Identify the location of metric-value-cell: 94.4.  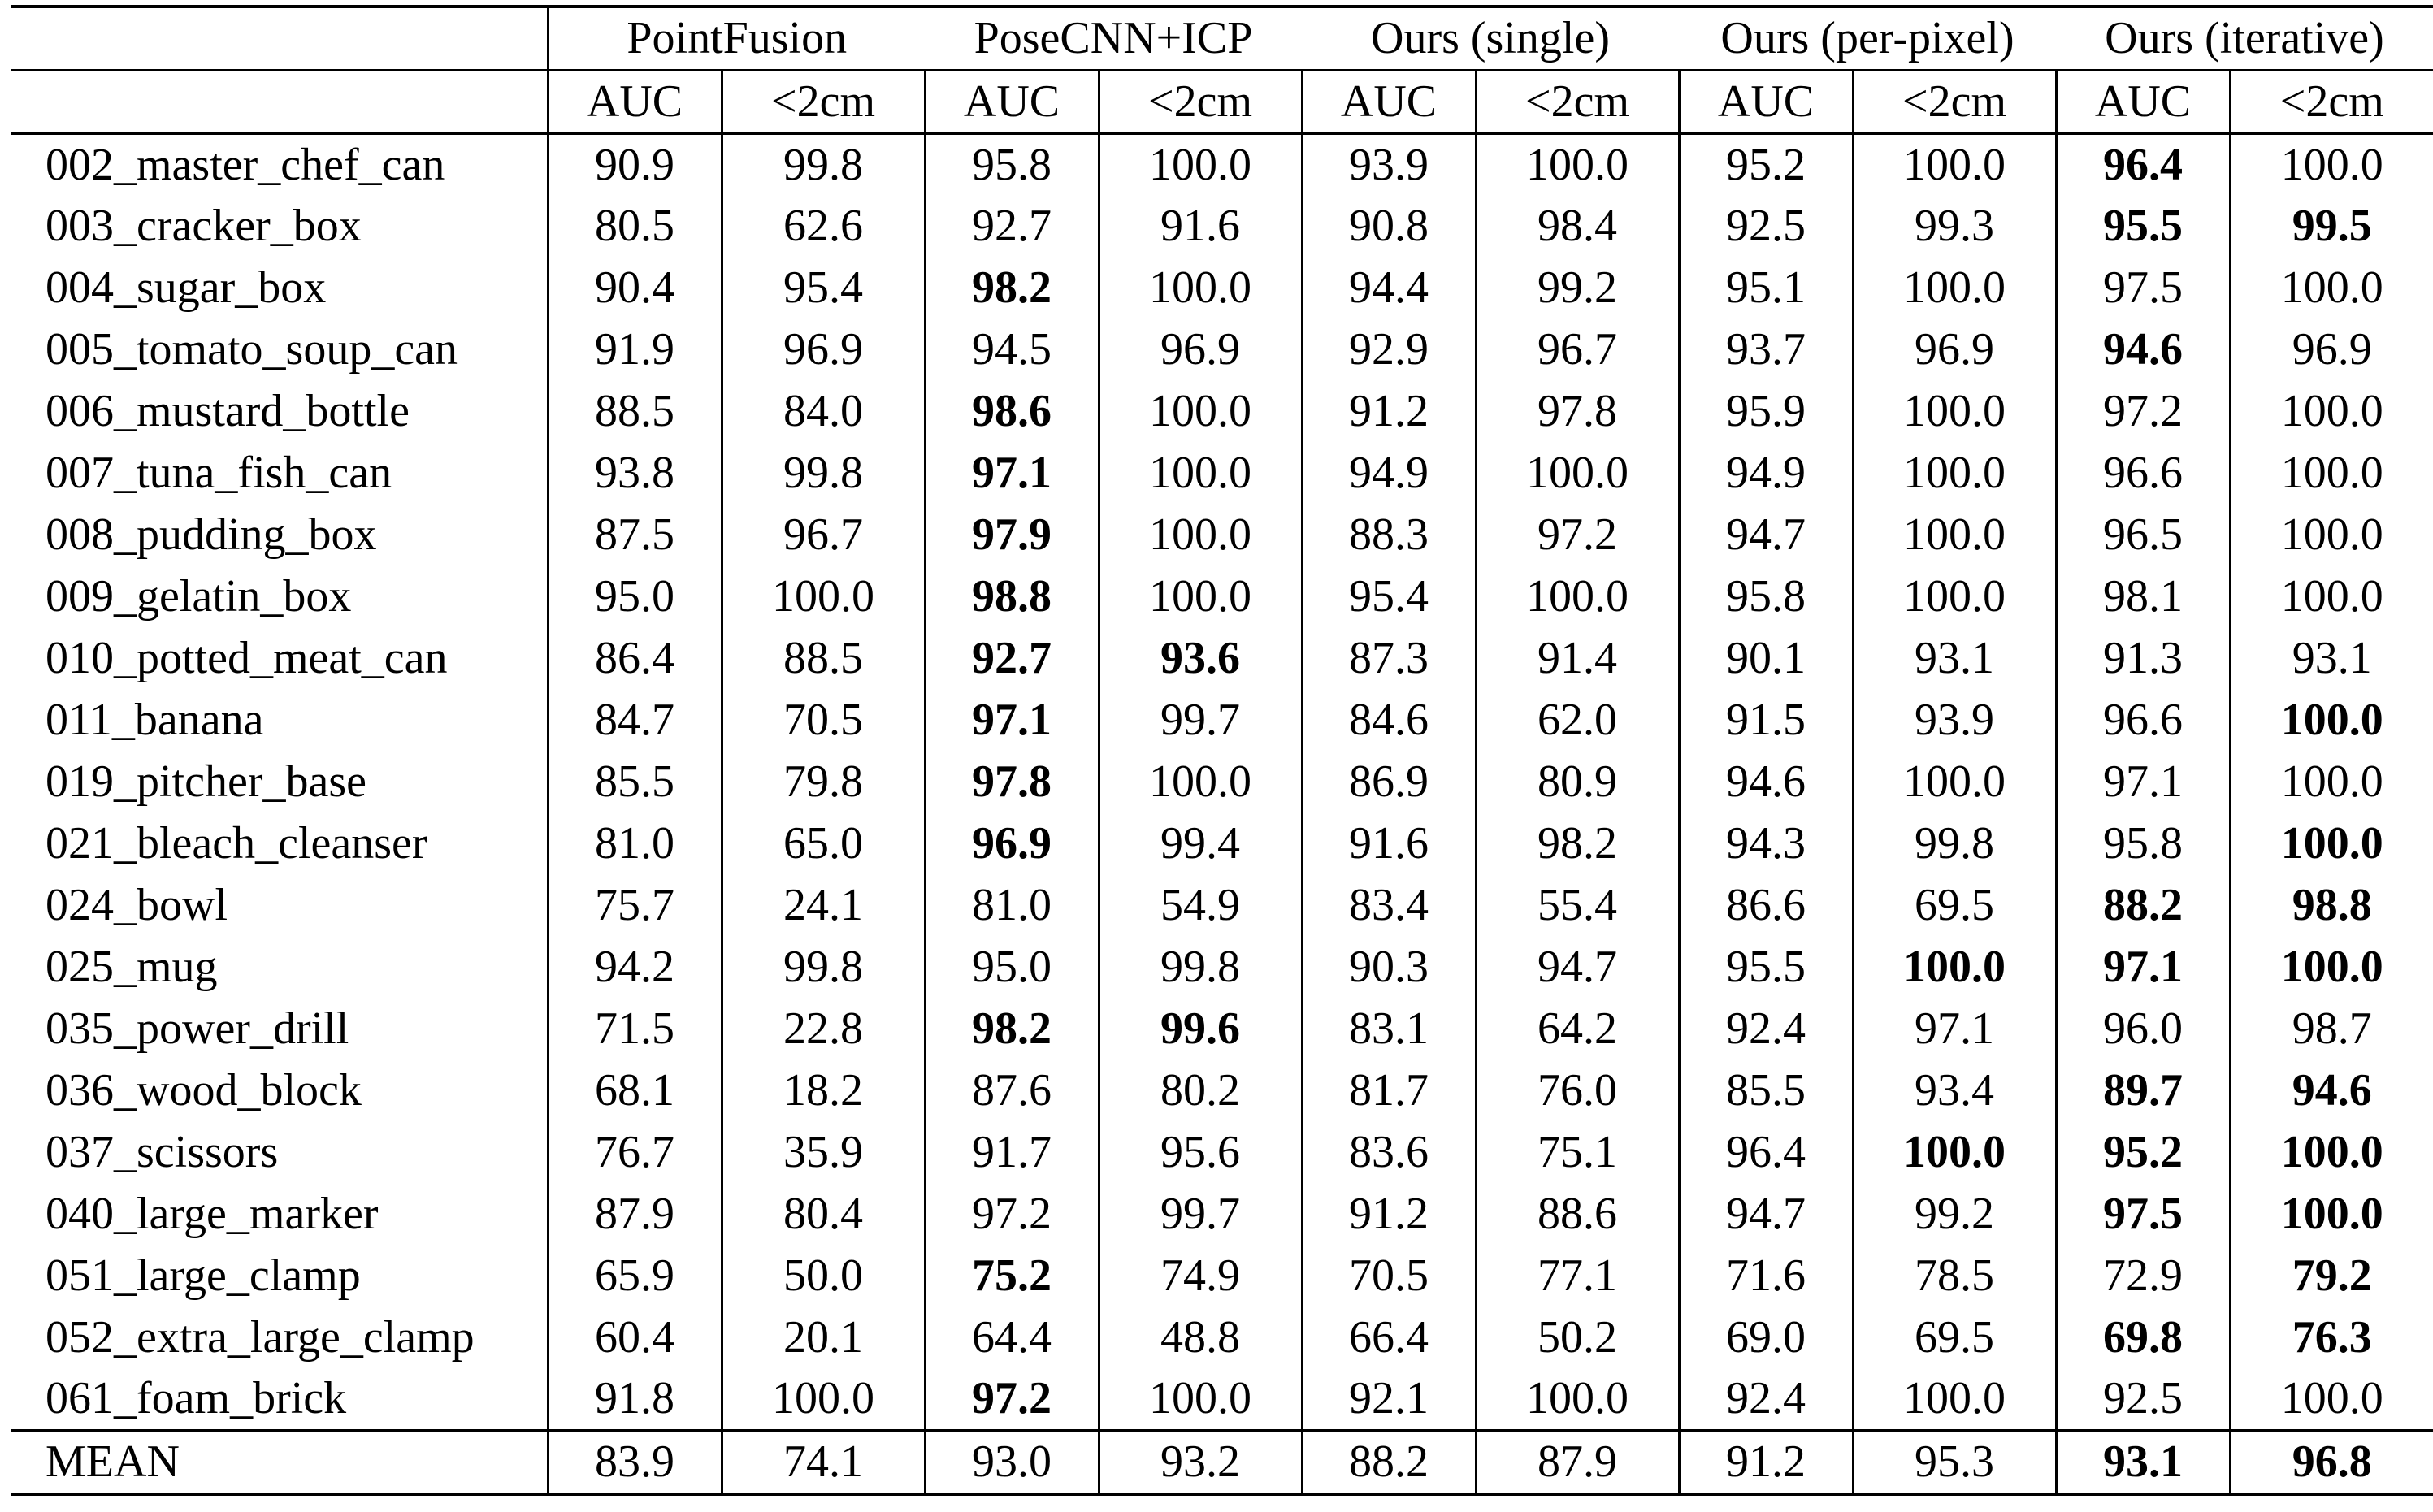
(1388, 287).